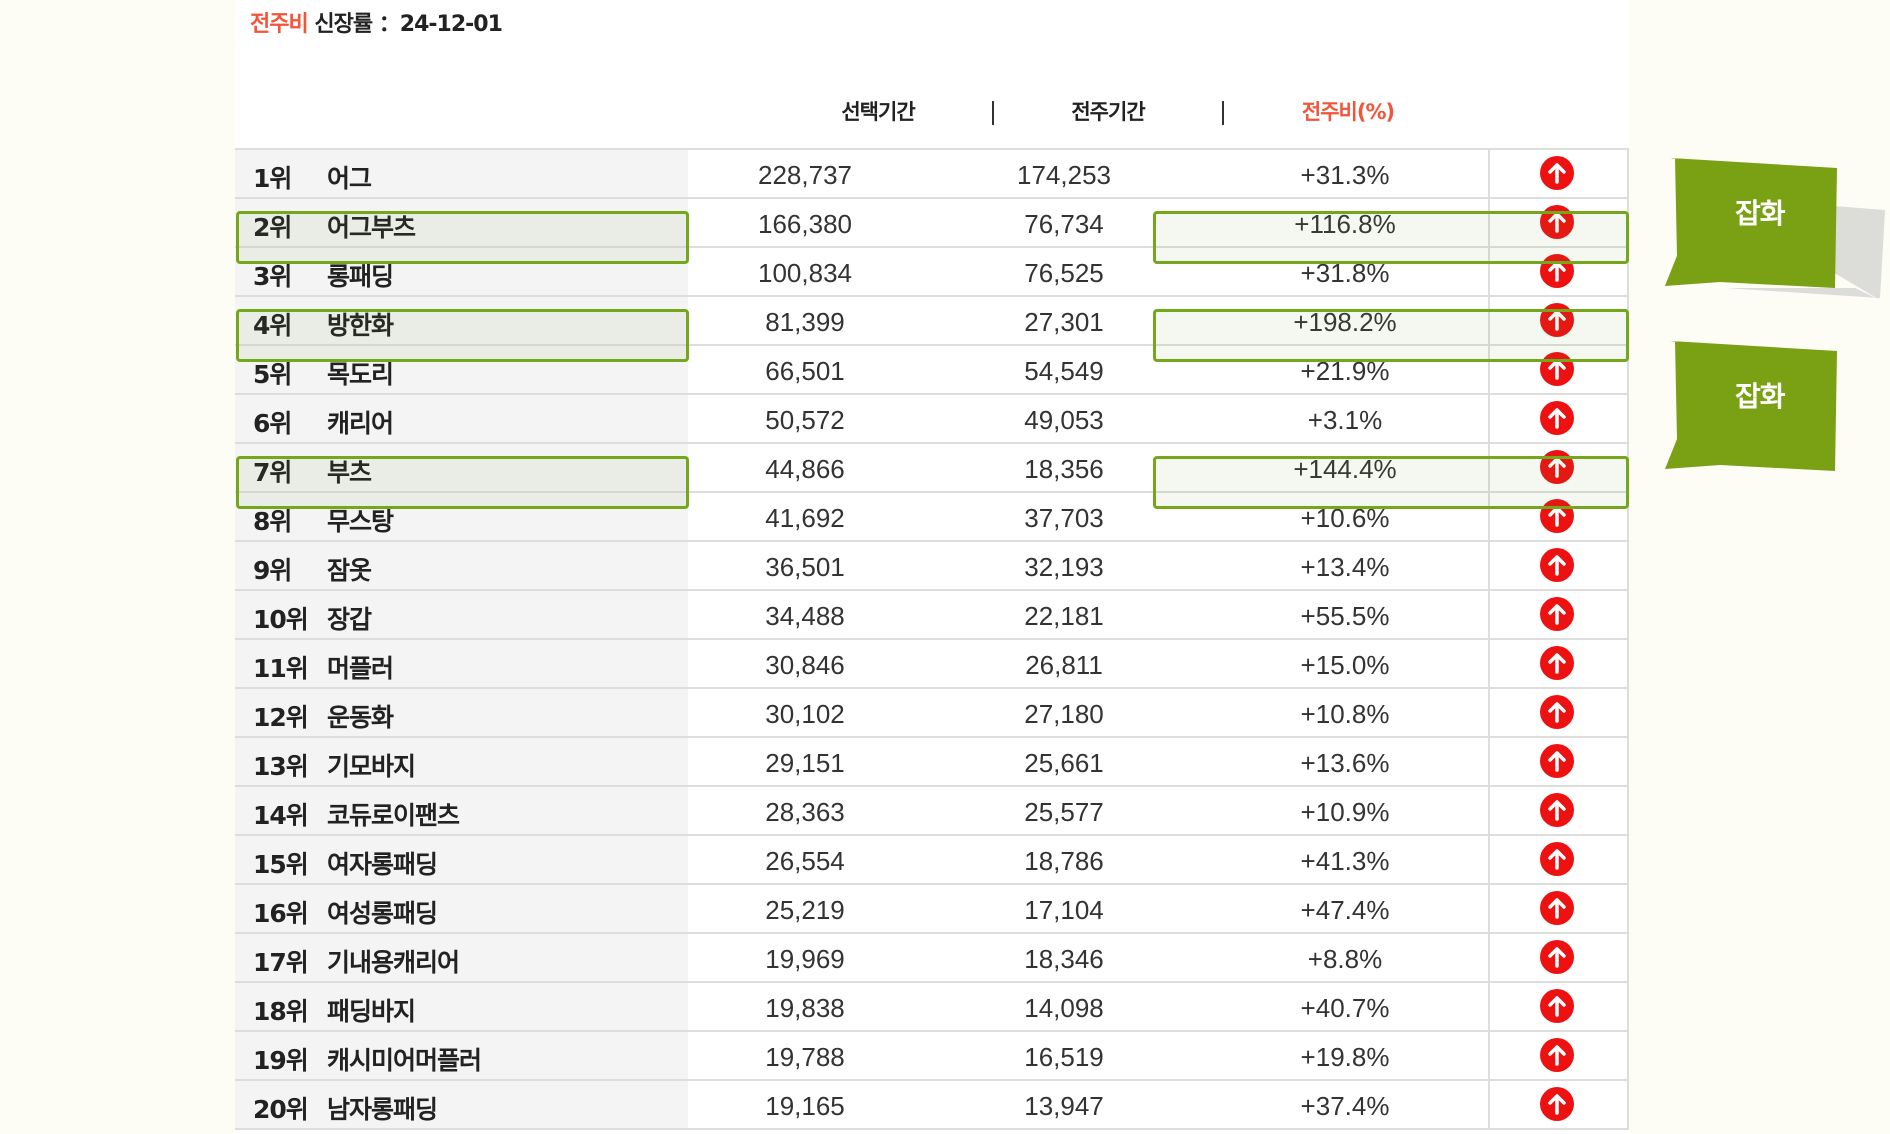 Image resolution: width=1890 pixels, height=1134 pixels. What do you see at coordinates (805, 714) in the screenshot?
I see `selected-period-value: 30,102` at bounding box center [805, 714].